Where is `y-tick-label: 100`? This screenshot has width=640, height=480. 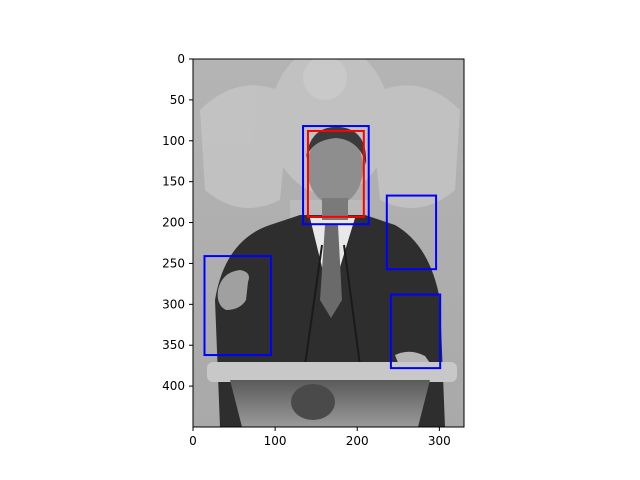
y-tick-label: 100 is located at coordinates (173, 141).